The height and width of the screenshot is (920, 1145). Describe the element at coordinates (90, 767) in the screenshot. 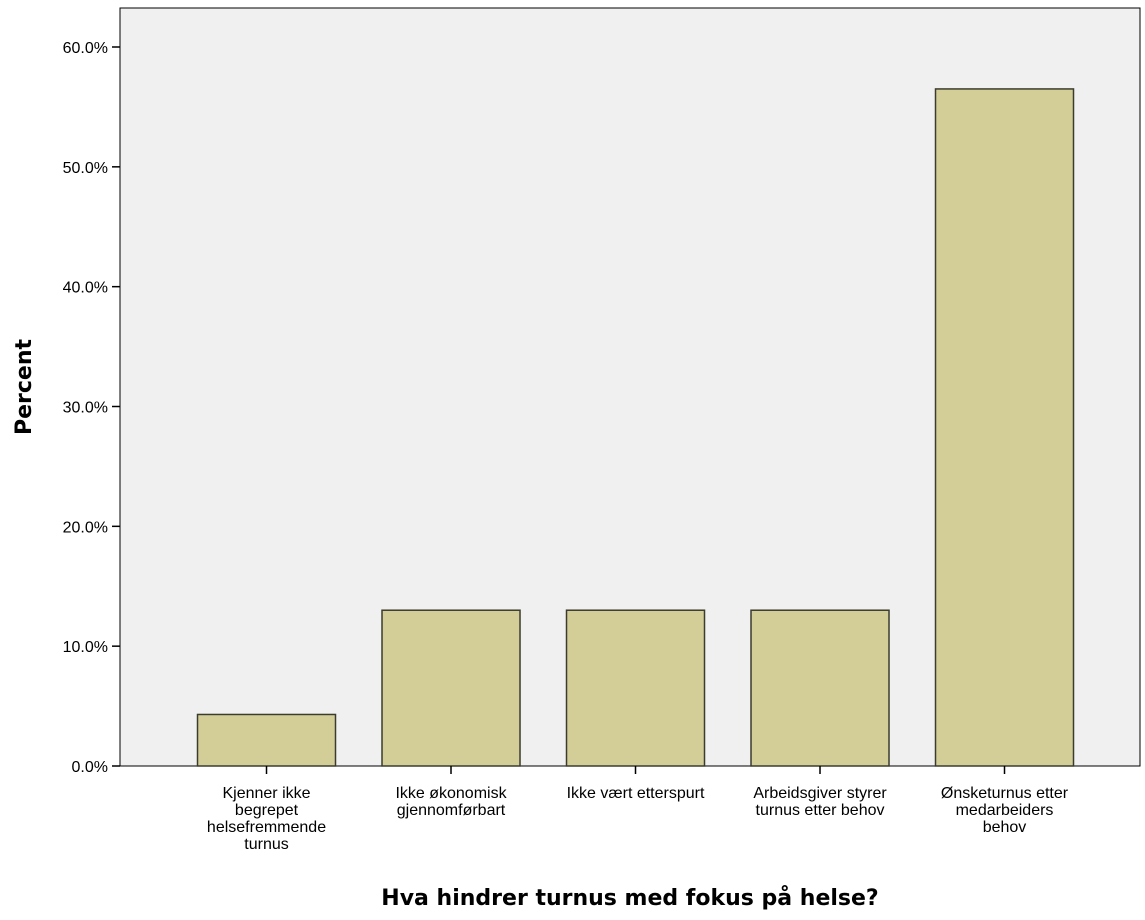

I see `y-tick-label: 0.0%` at that location.